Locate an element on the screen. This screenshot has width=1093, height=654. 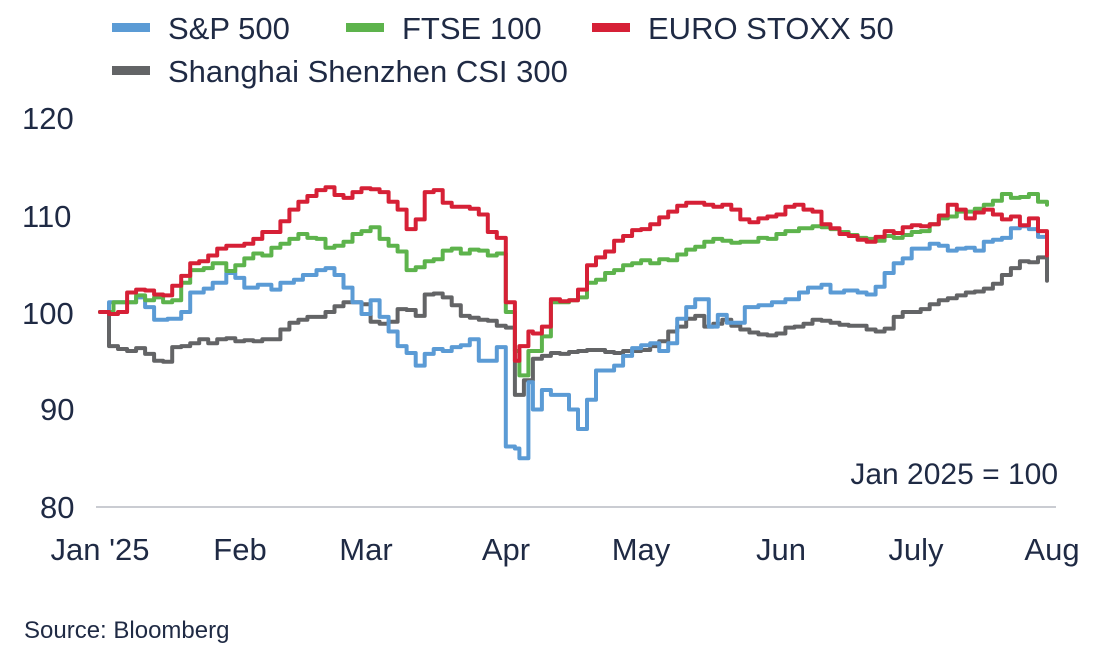
x-axis: Jan '25 Feb Mar Apr May Jun July Aug is located at coordinates (565, 549).